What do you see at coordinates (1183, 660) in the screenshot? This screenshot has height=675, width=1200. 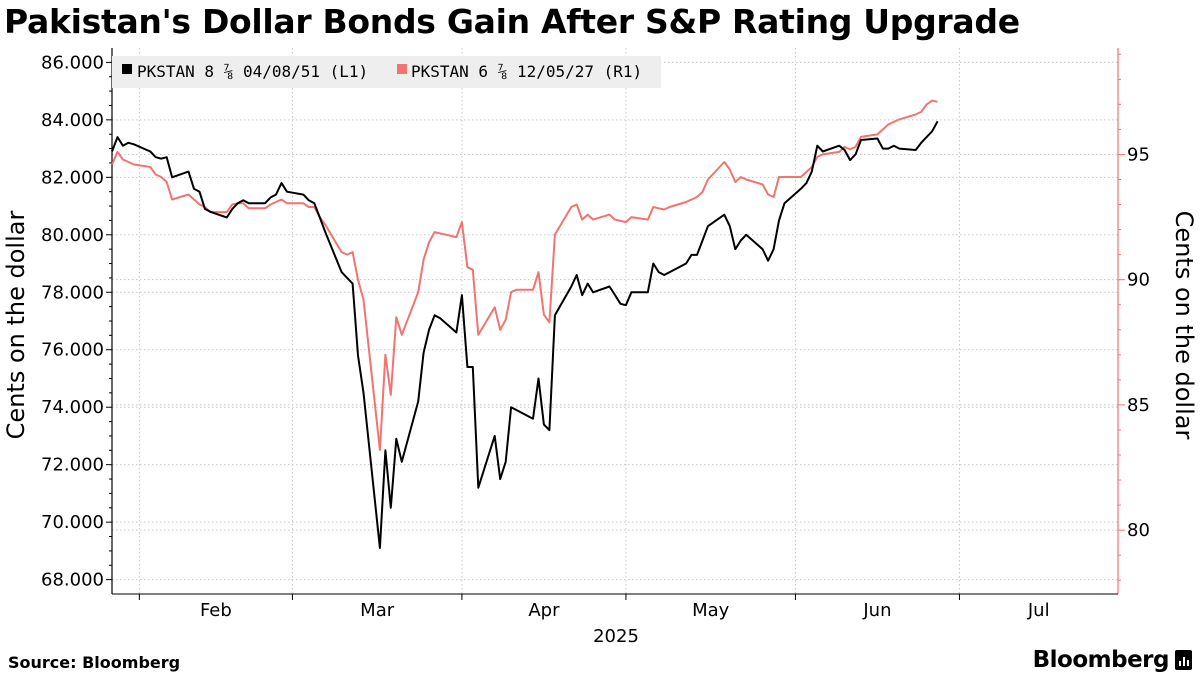 I see `bar-chart-icon` at bounding box center [1183, 660].